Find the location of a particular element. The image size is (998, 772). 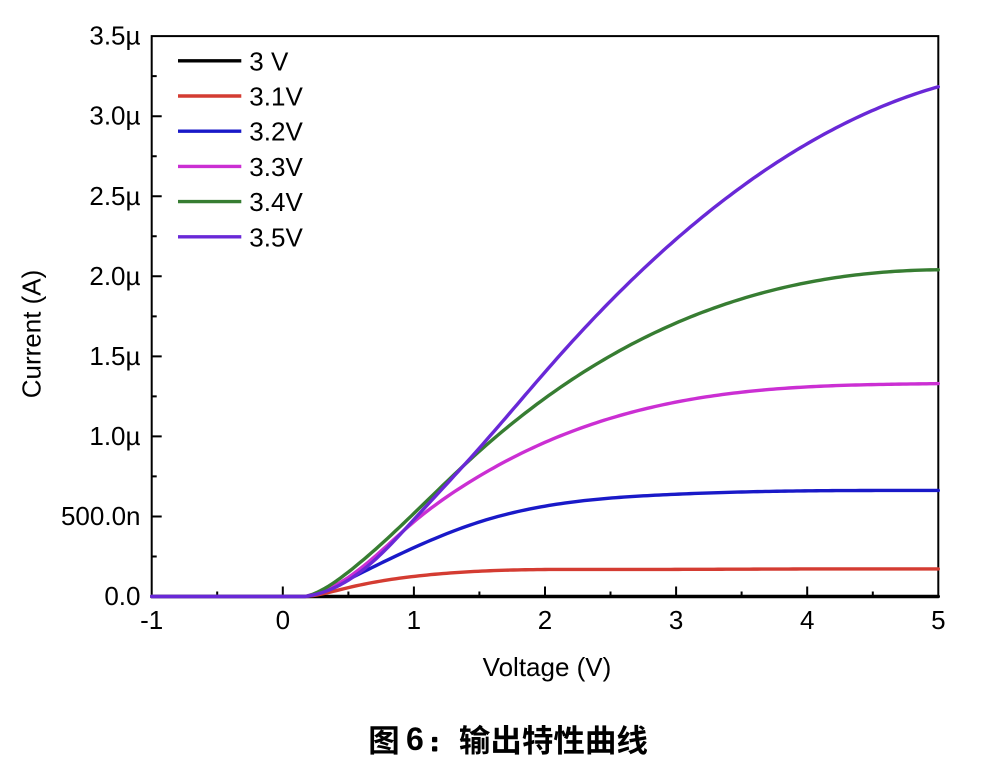

svg-text: 5 is located at coordinates (938, 620).